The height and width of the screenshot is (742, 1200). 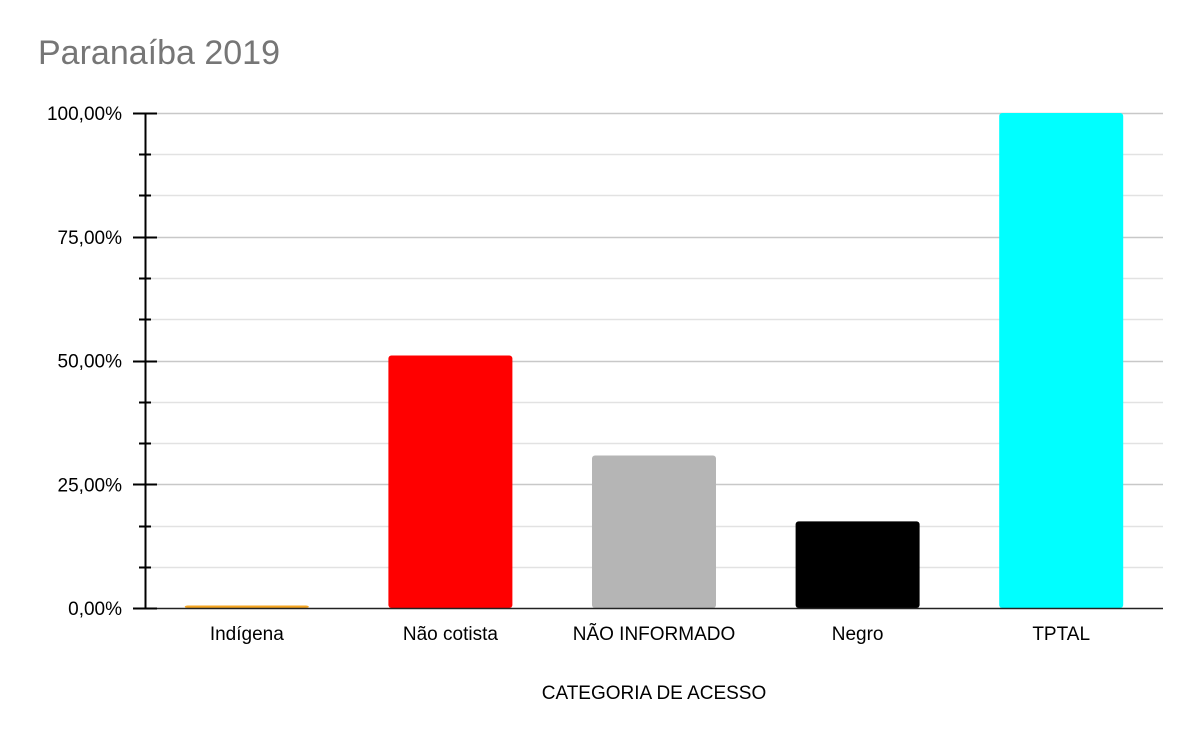 What do you see at coordinates (90, 485) in the screenshot?
I see `y-tick-label: 25,00%` at bounding box center [90, 485].